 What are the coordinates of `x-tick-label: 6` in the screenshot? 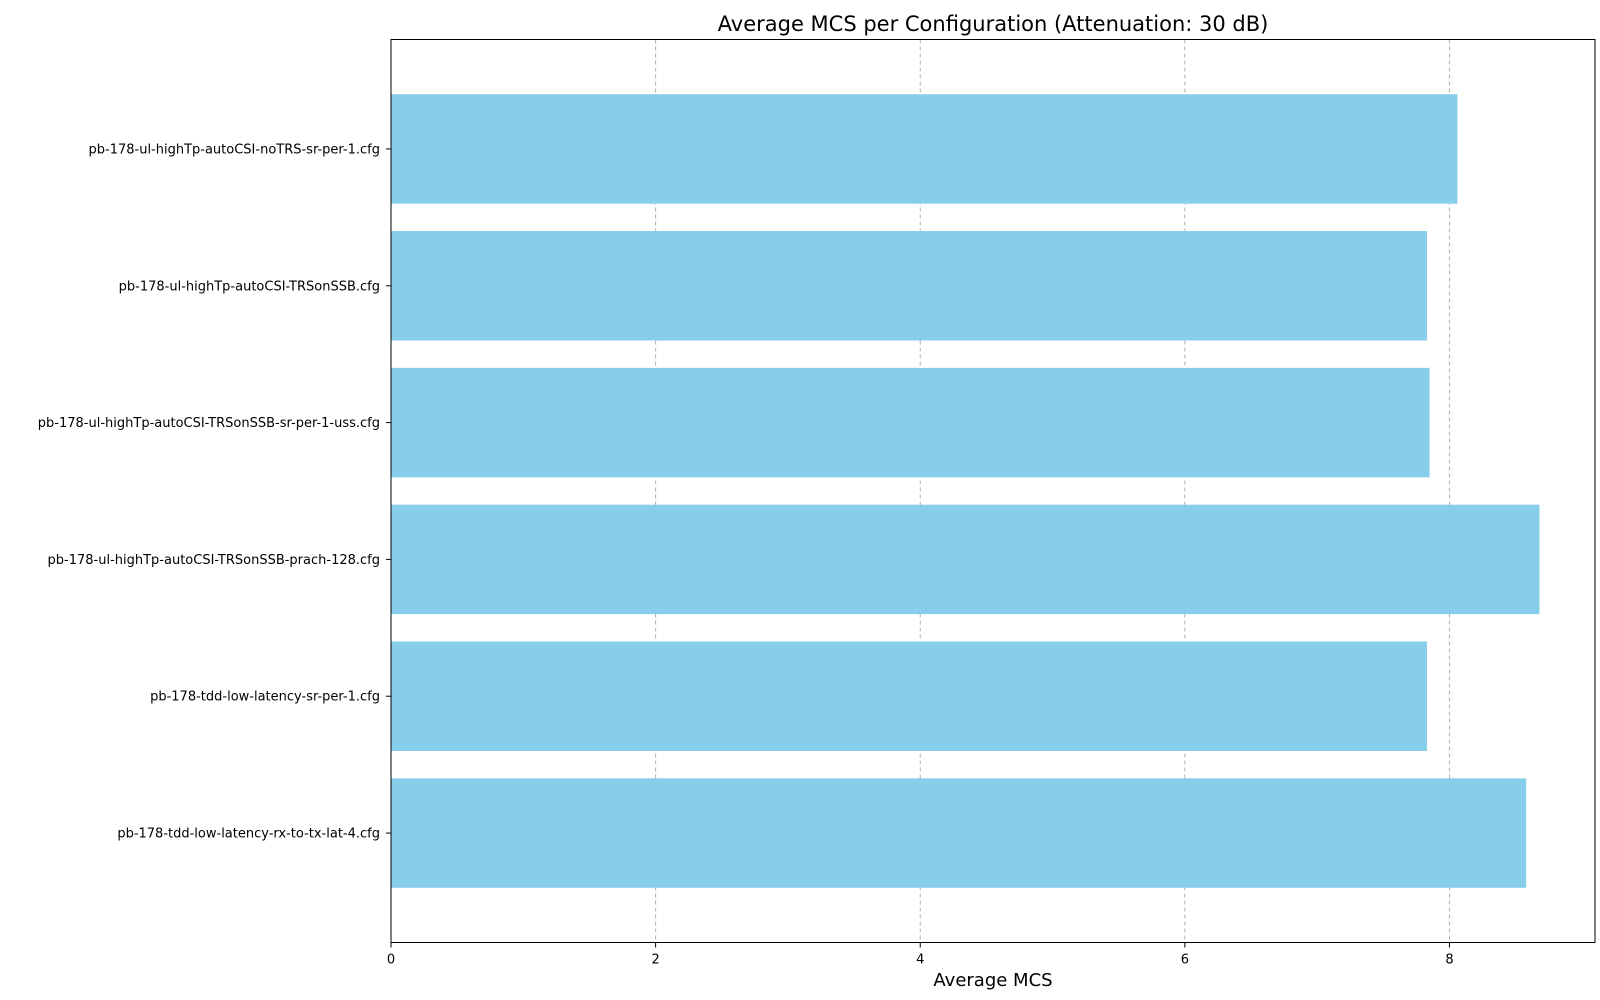 It's located at (1185, 960).